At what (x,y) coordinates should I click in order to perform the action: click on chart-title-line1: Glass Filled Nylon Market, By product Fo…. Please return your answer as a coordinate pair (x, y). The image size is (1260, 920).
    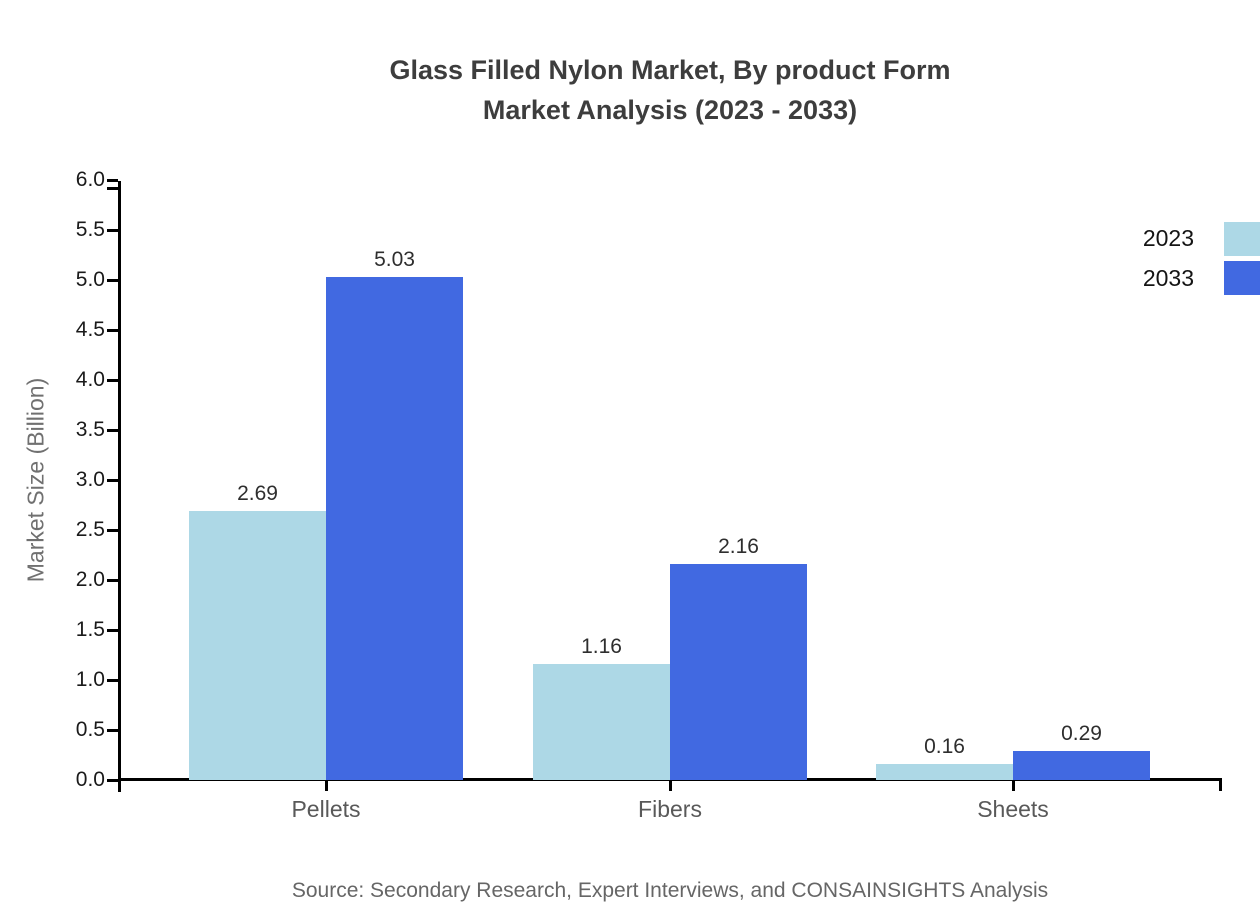
    Looking at the image, I should click on (670, 70).